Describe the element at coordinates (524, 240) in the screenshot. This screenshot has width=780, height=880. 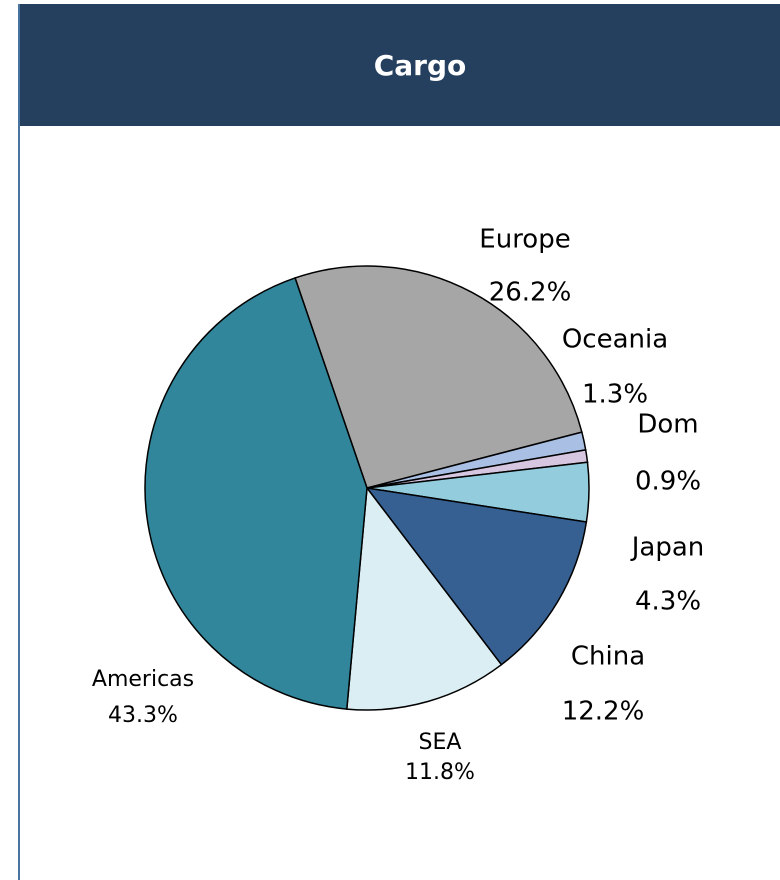
I see `category-label: Europe` at that location.